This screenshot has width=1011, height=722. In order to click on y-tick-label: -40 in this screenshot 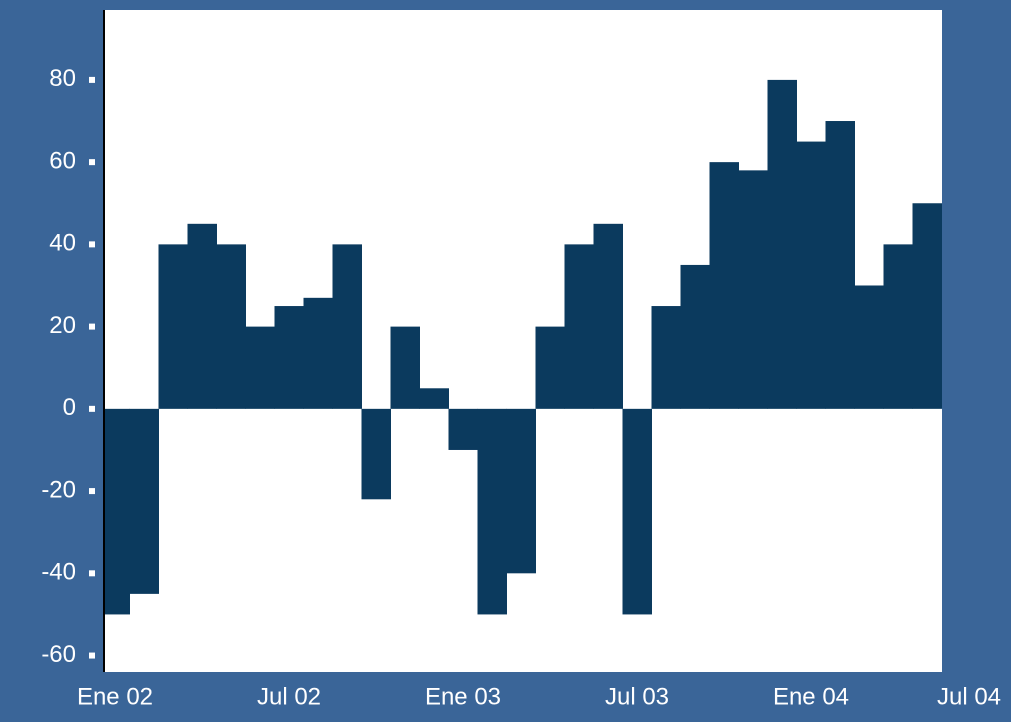, I will do `click(58, 572)`.